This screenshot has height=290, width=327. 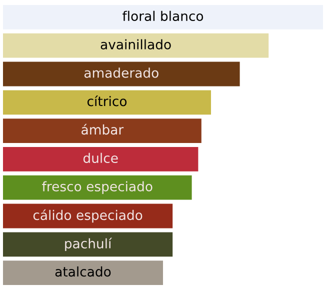 I want to click on y-tick-label: amaderado, so click(x=121, y=73).